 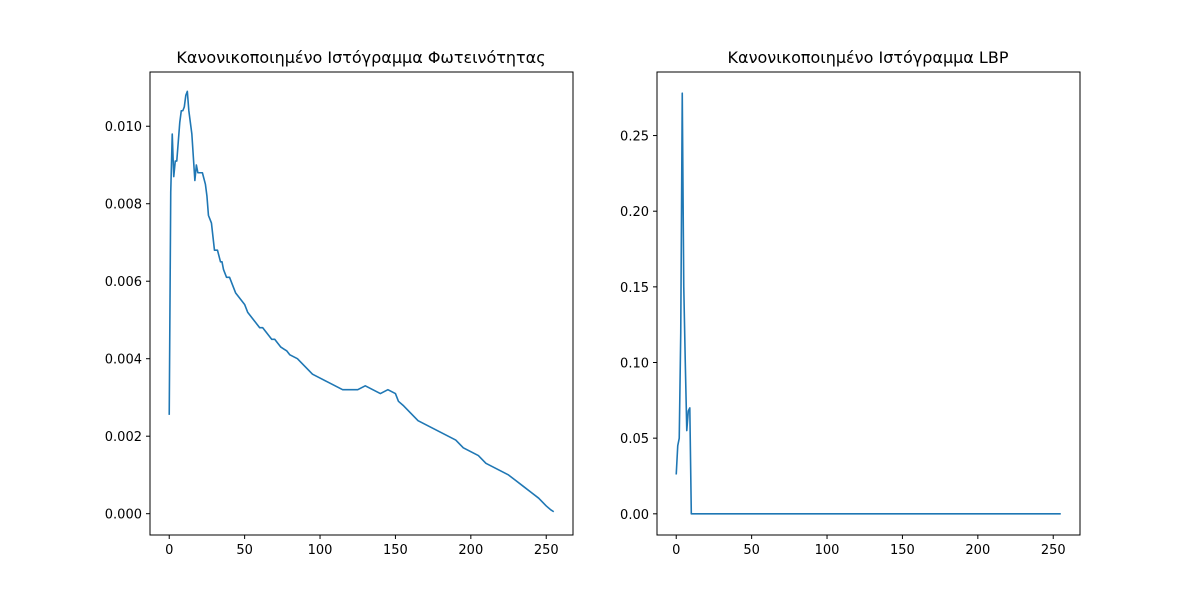 I want to click on lbp-x-tick-label: 100, so click(x=827, y=550).